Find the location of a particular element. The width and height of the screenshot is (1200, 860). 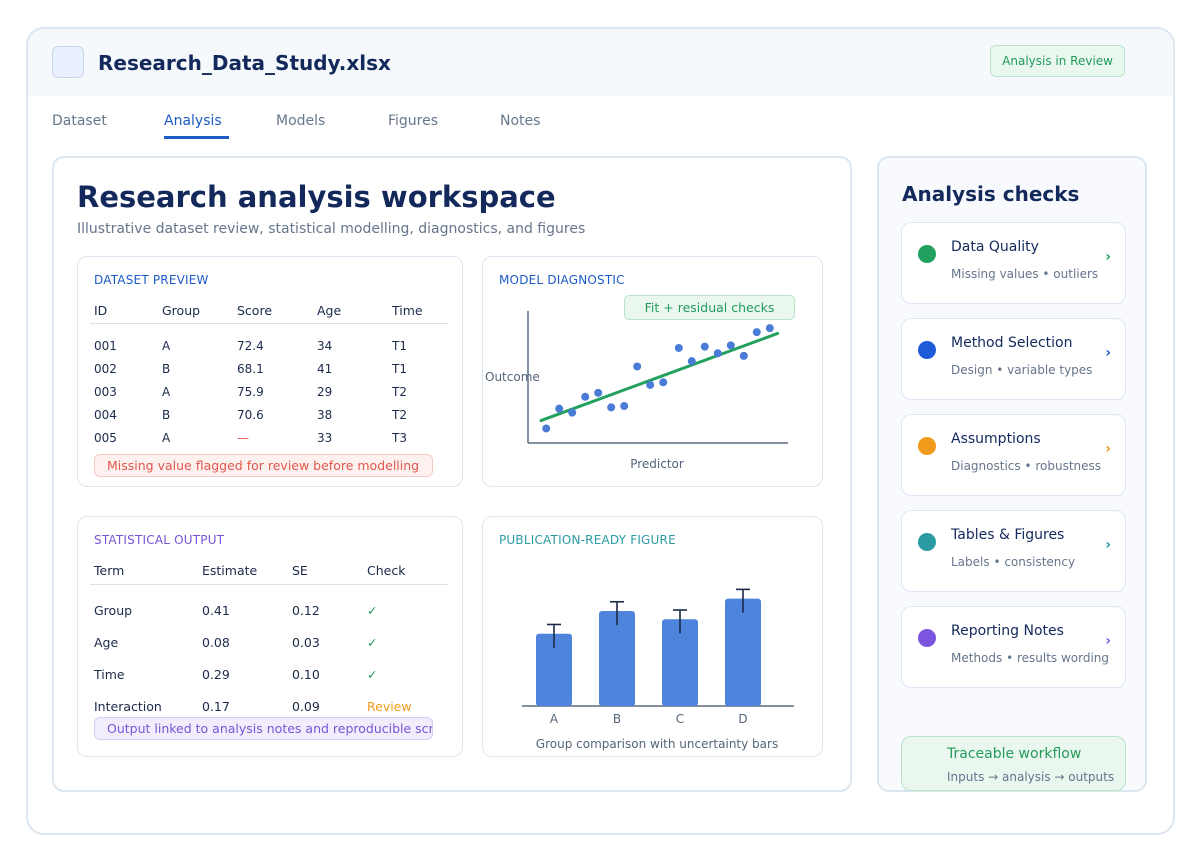

missing-value-cell: — is located at coordinates (243, 438).